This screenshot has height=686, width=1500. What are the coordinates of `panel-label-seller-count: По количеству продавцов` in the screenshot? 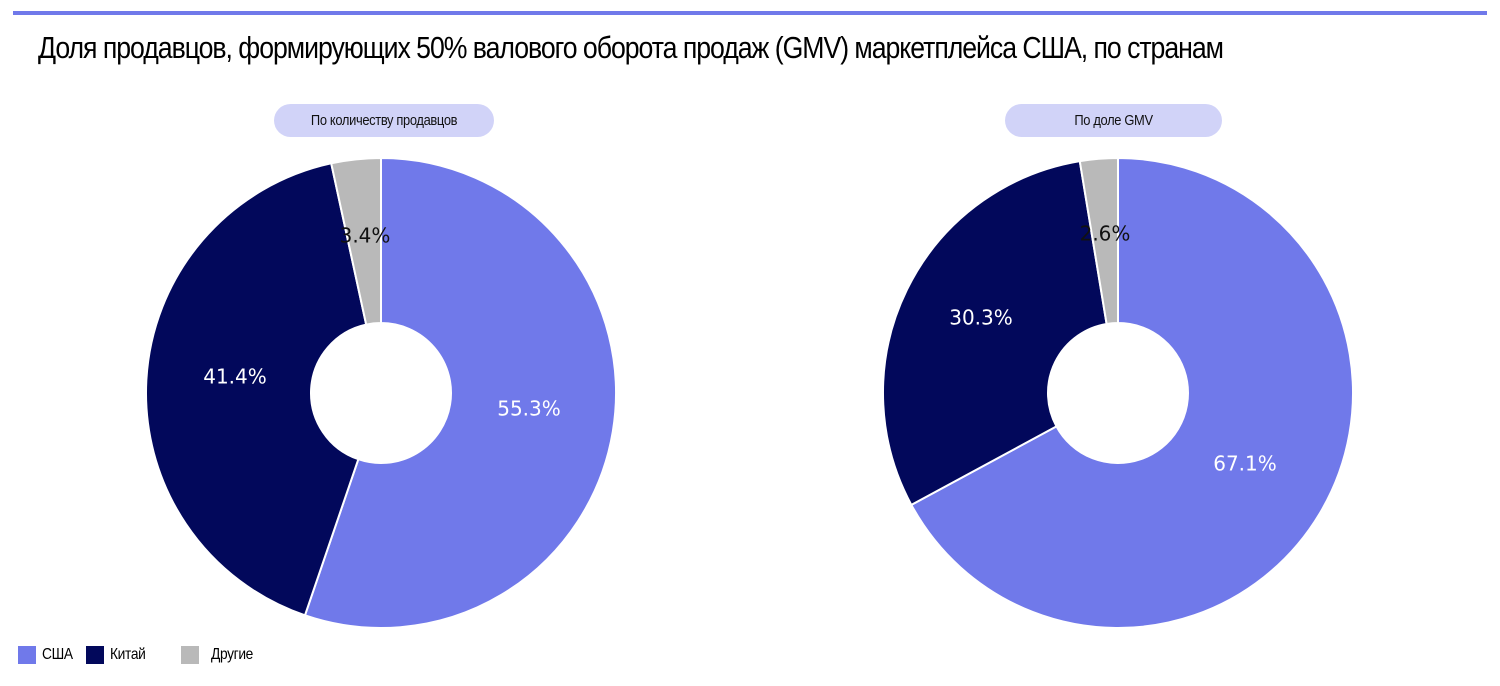 It's located at (384, 120).